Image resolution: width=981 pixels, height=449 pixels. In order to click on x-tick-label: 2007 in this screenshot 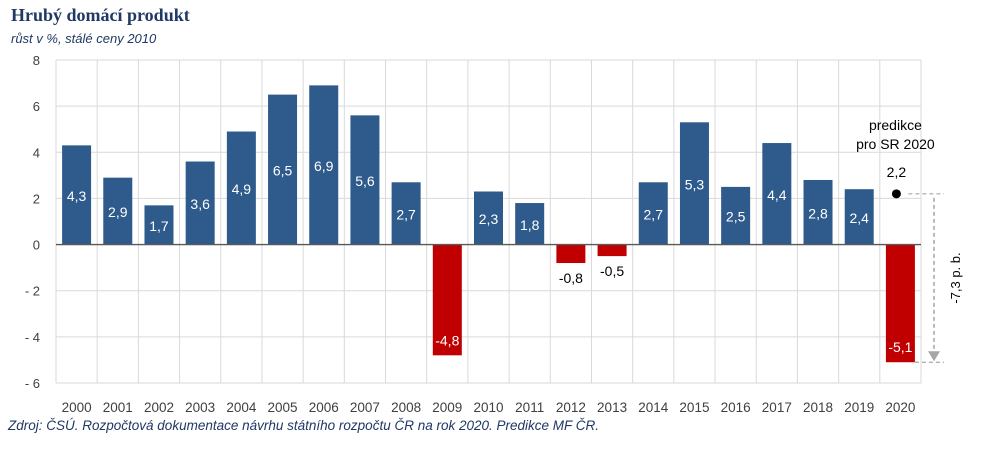, I will do `click(365, 407)`.